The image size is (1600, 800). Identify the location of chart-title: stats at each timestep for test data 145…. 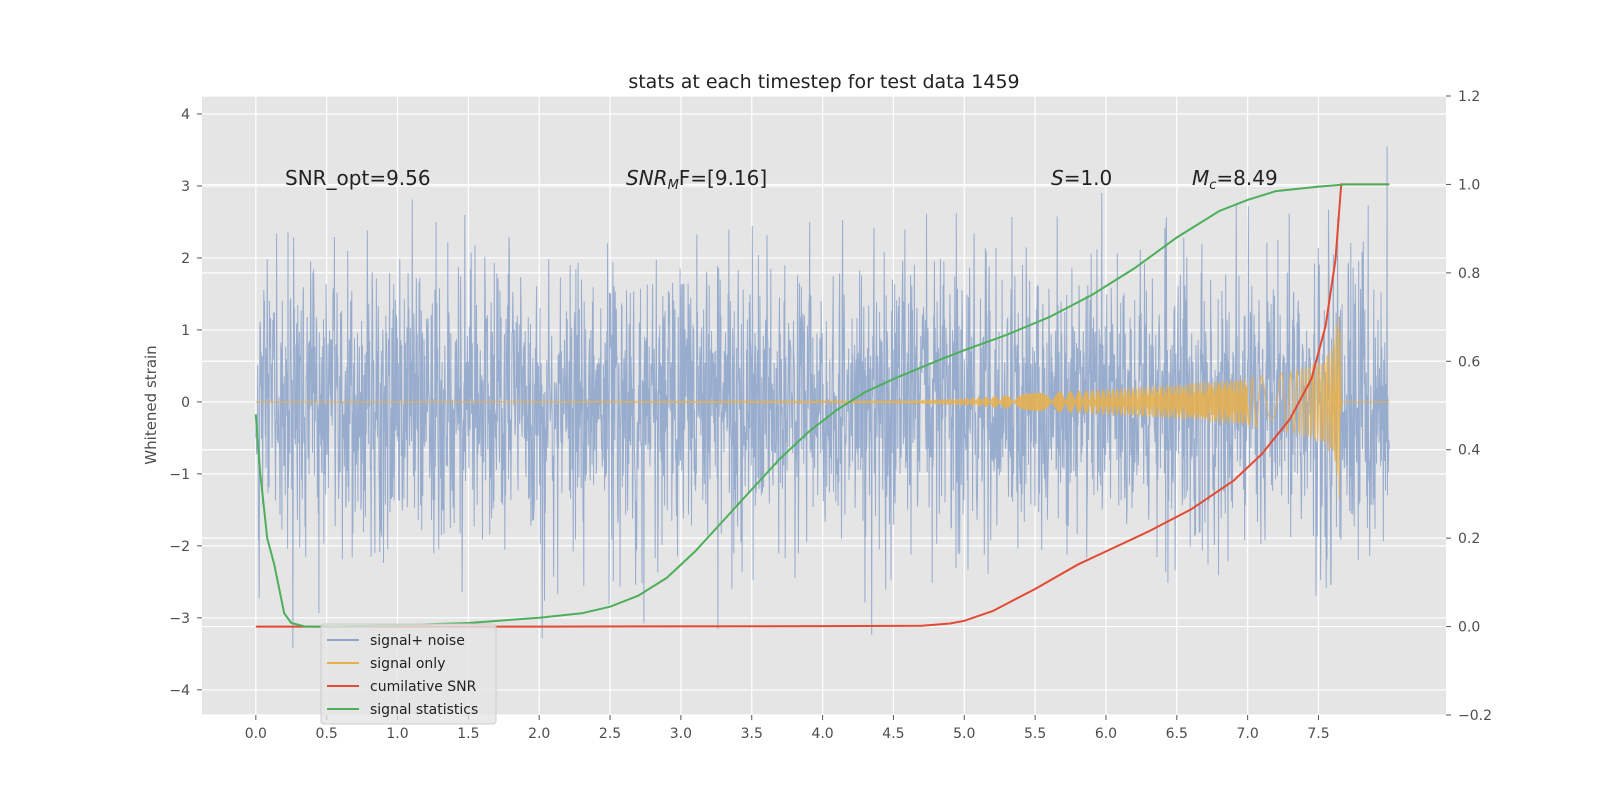
(823, 82).